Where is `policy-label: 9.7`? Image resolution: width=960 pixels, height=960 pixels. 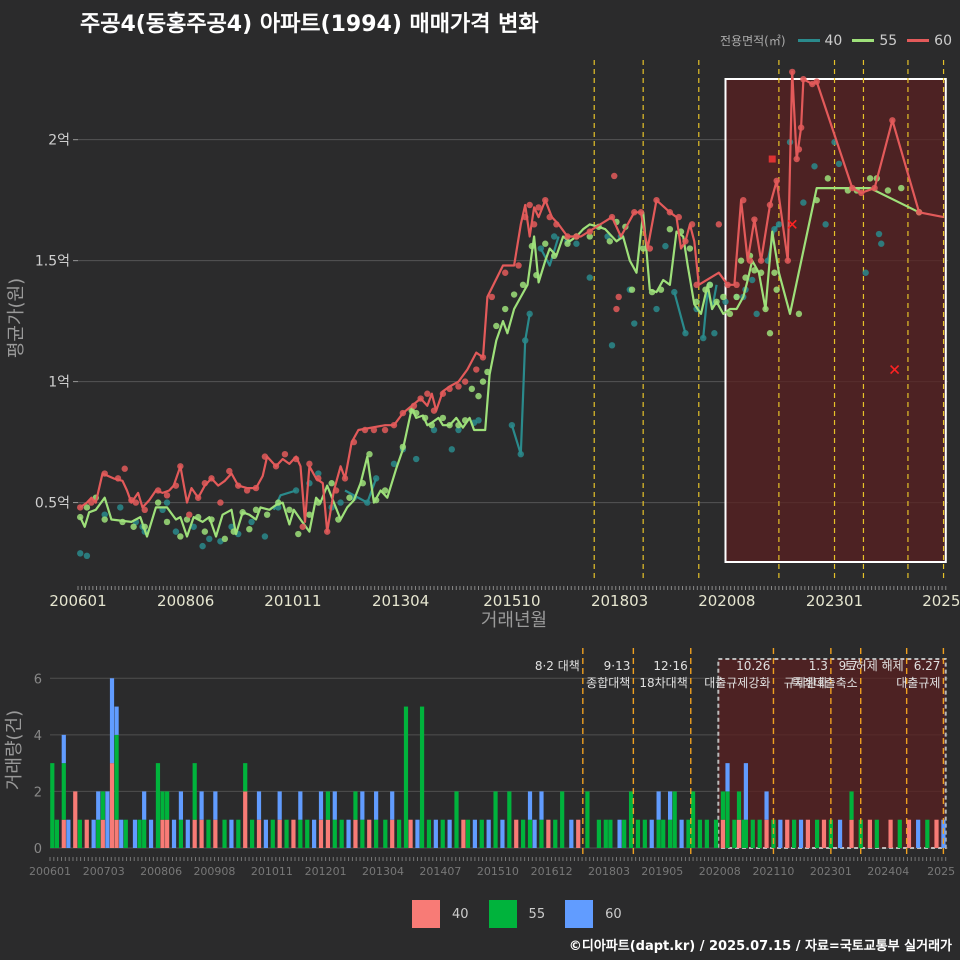 policy-label: 9.7 is located at coordinates (848, 666).